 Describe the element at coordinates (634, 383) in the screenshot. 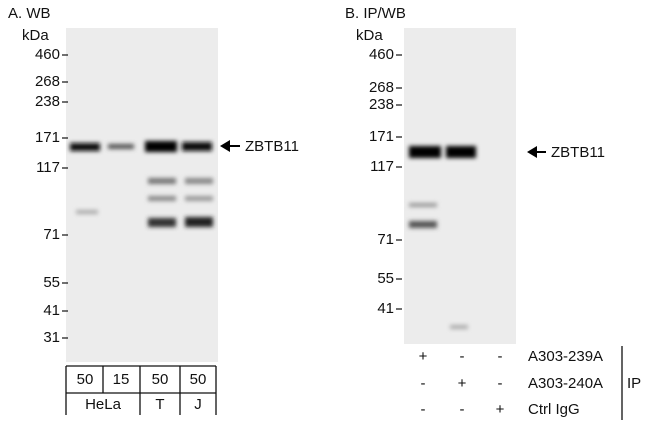

I see `bracket-label: IP` at that location.